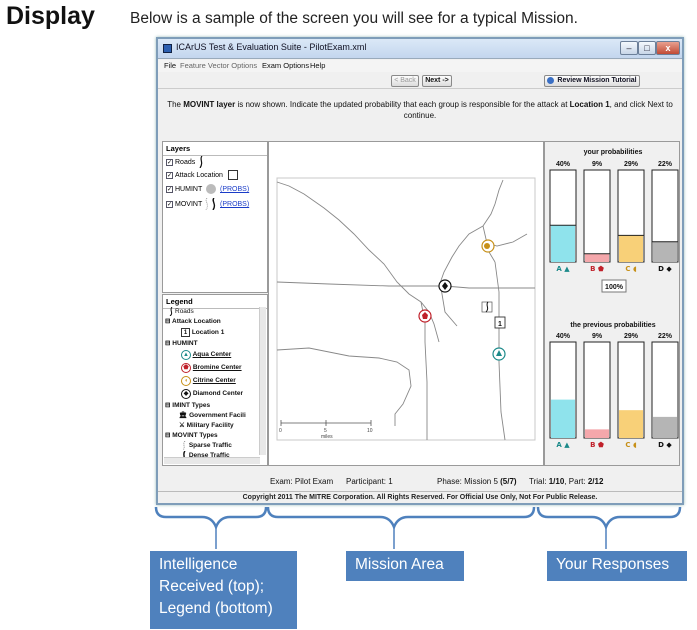 This screenshot has width=697, height=630. What do you see at coordinates (201, 162) in the screenshot?
I see `road-icon` at bounding box center [201, 162].